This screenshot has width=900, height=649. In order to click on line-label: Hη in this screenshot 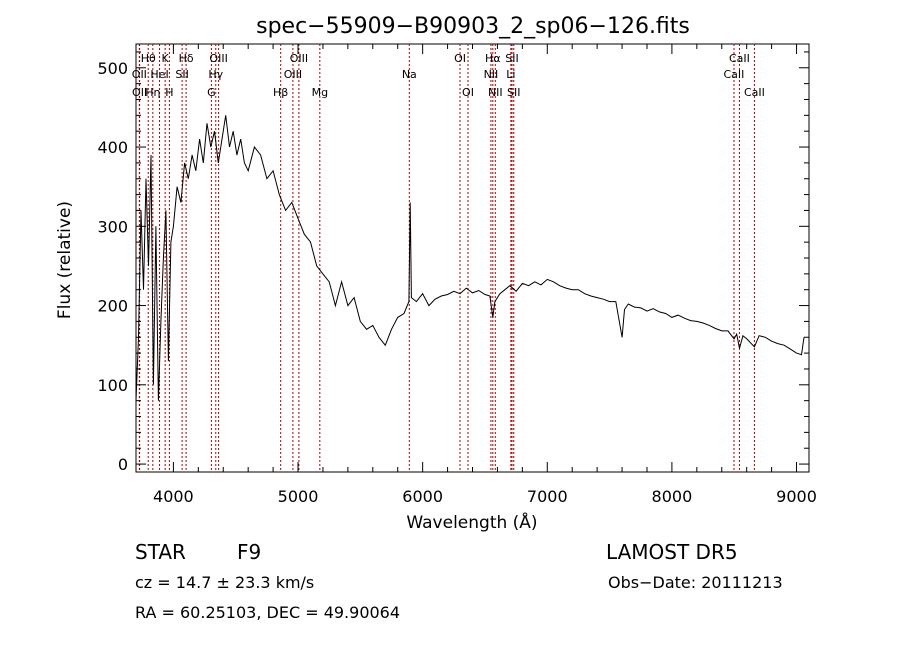, I will do `click(152, 92)`.